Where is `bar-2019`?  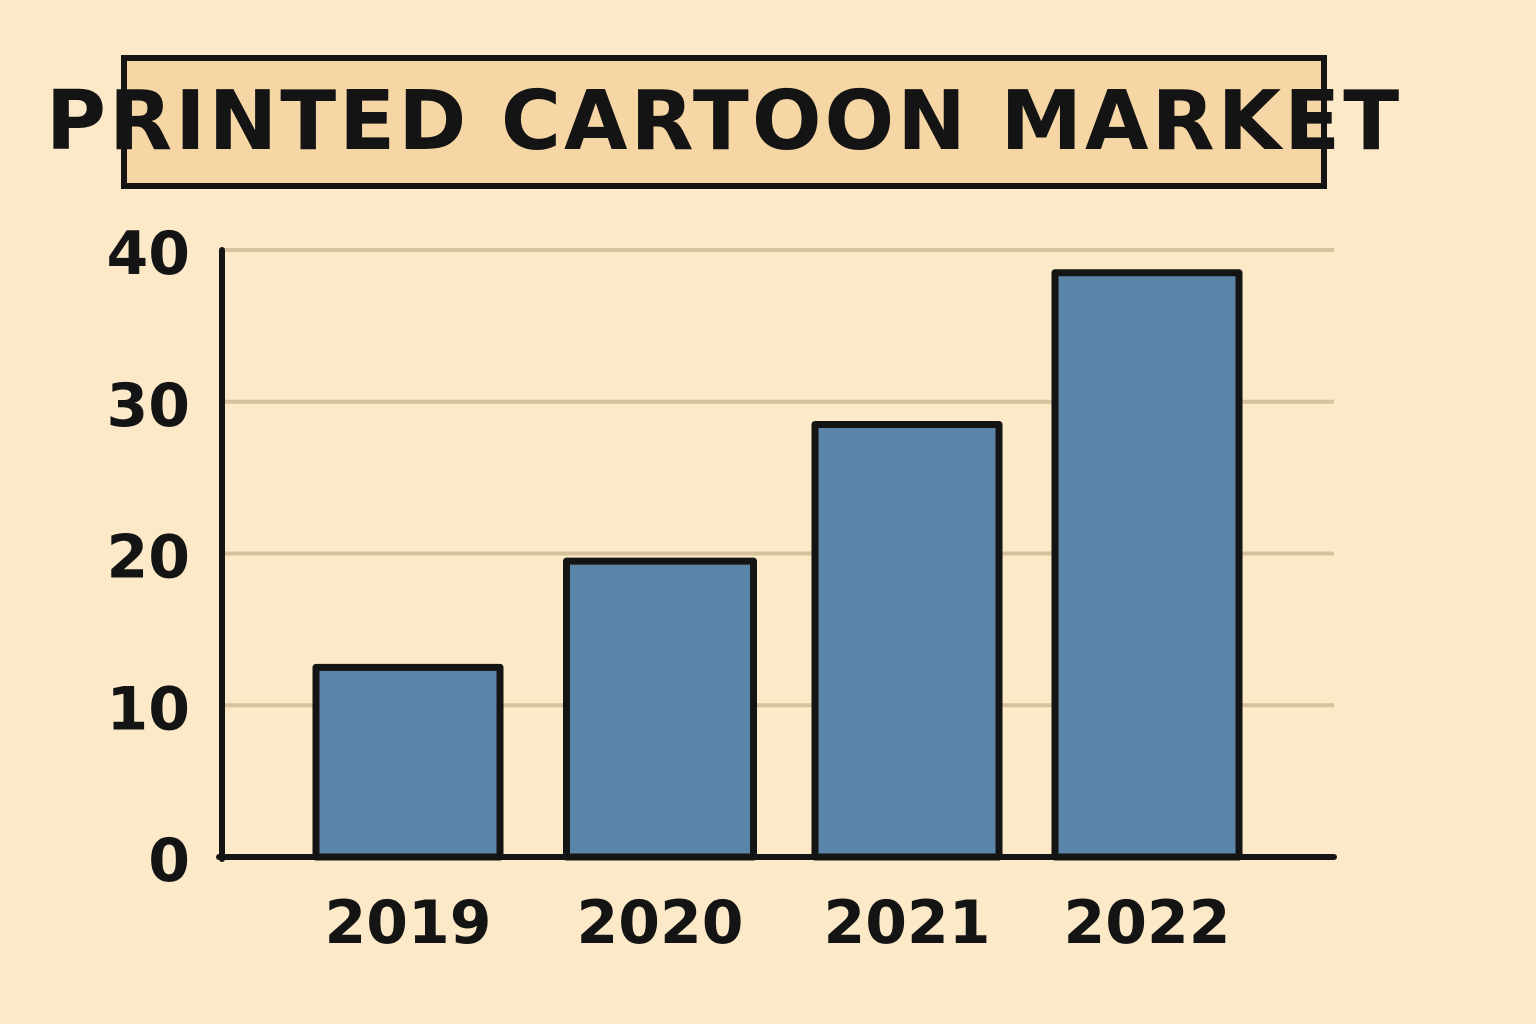
bar-2019 is located at coordinates (408, 762).